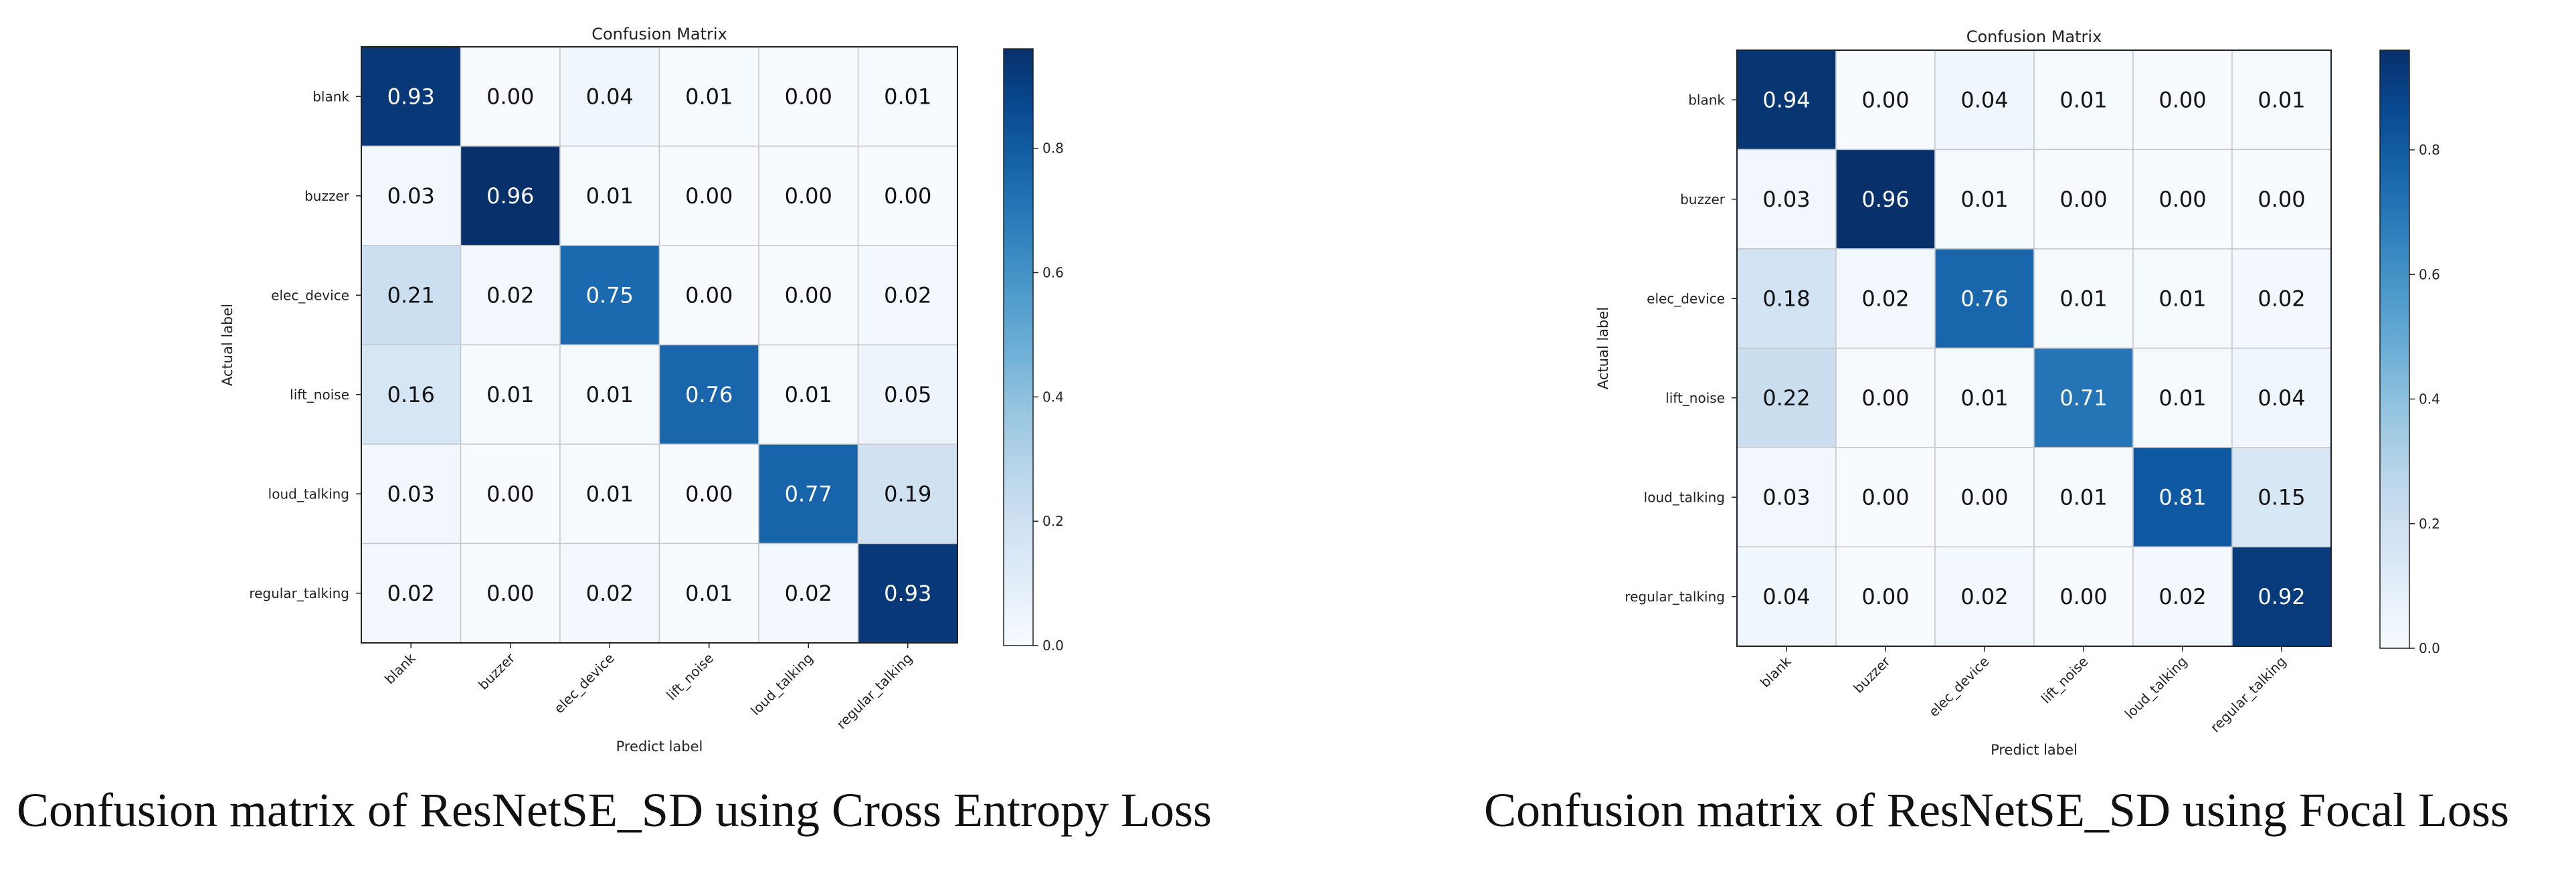 This screenshot has height=873, width=2576. I want to click on cell-value-label: 0.94, so click(1786, 99).